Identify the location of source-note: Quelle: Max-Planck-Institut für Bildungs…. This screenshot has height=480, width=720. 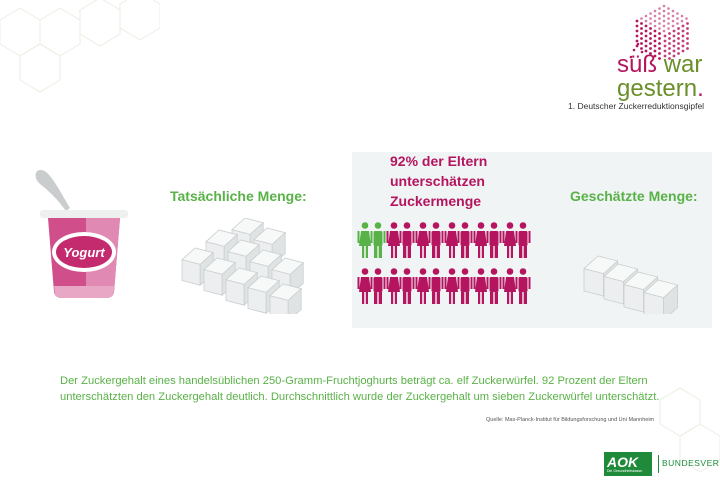
(570, 420).